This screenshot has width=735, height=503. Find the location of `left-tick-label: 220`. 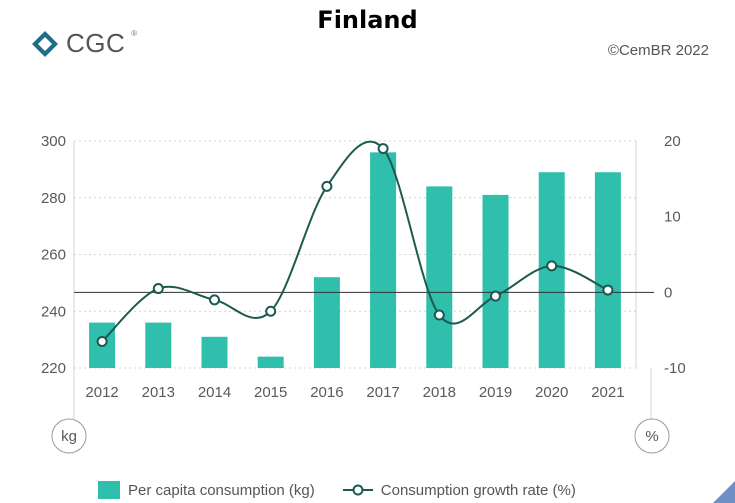

left-tick-label: 220 is located at coordinates (53, 368).